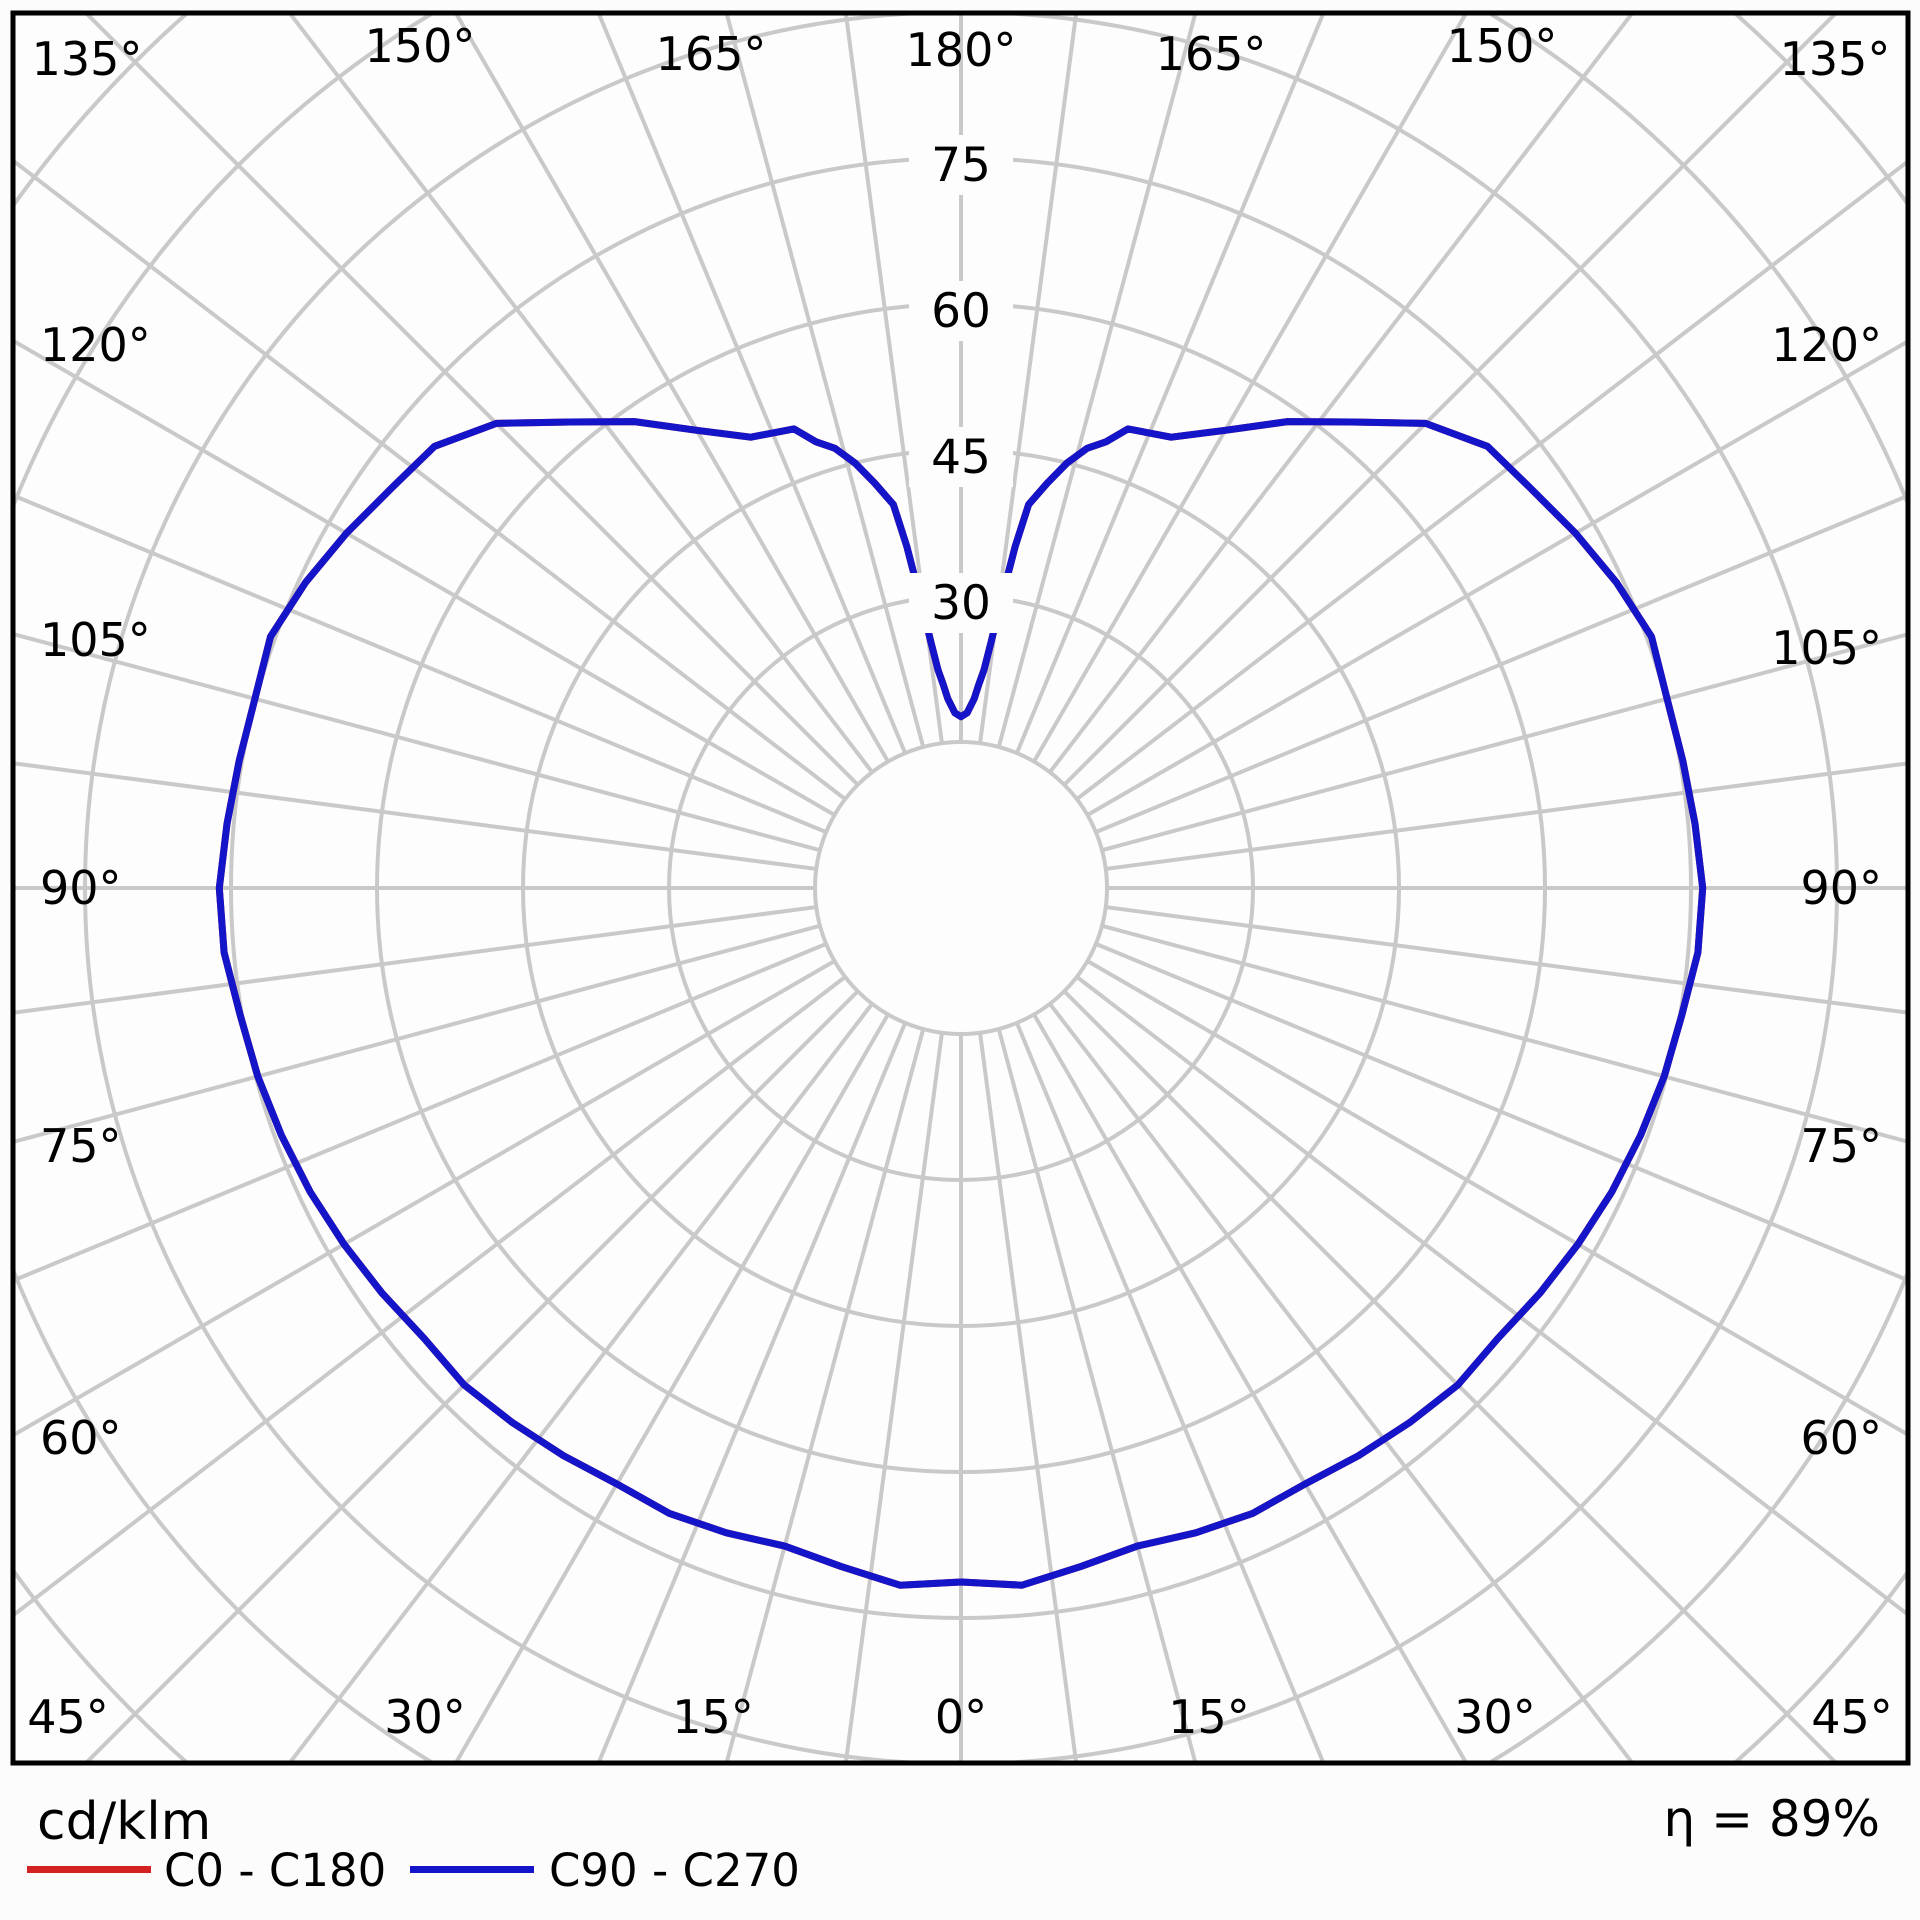 Image resolution: width=1920 pixels, height=1920 pixels. Describe the element at coordinates (894, 1396) in the screenshot. I see `grid-spoke-352.5` at that location.